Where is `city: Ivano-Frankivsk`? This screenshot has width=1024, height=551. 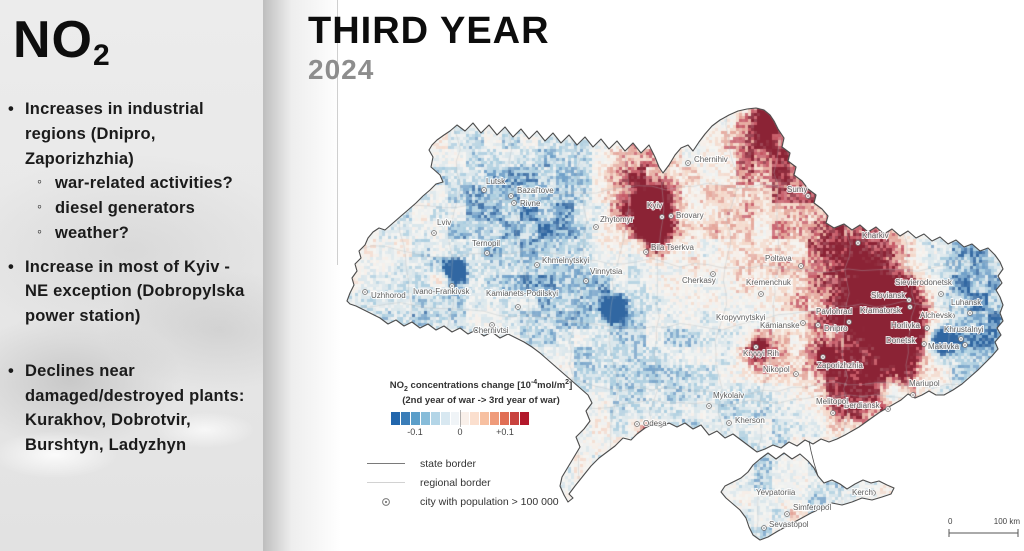
city: Ivano-Frankivsk is located at coordinates (441, 290).